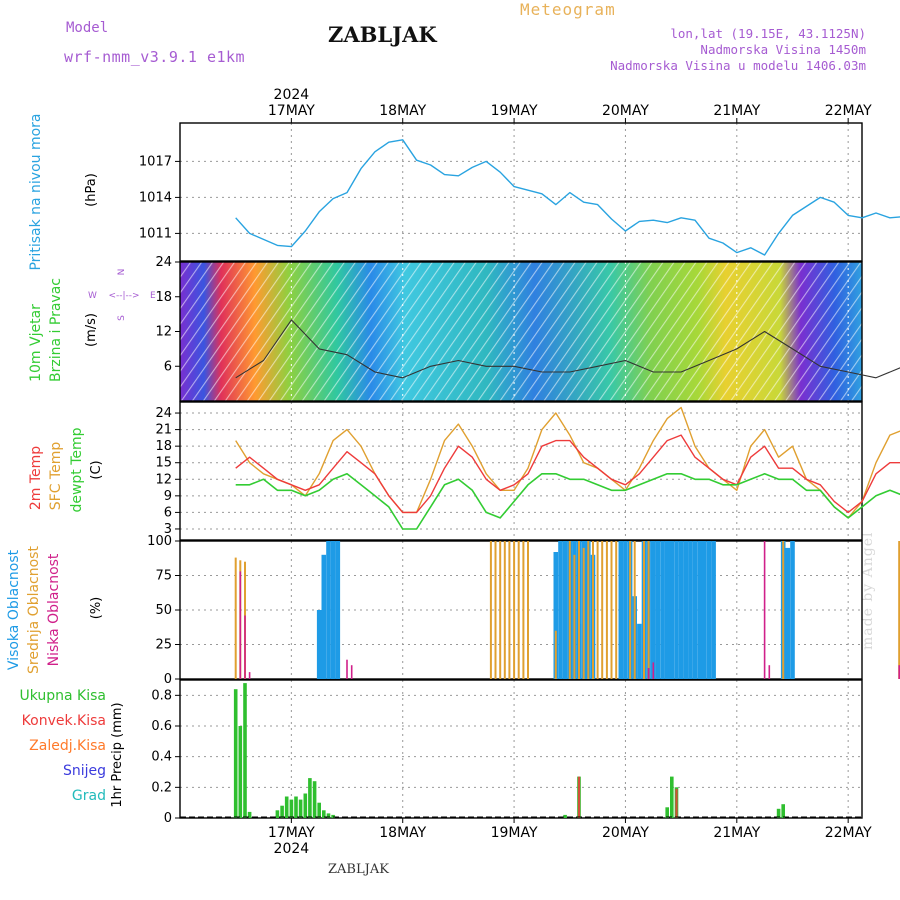  I want to click on precip-unit: 1hr Precip (mm), so click(117, 754).